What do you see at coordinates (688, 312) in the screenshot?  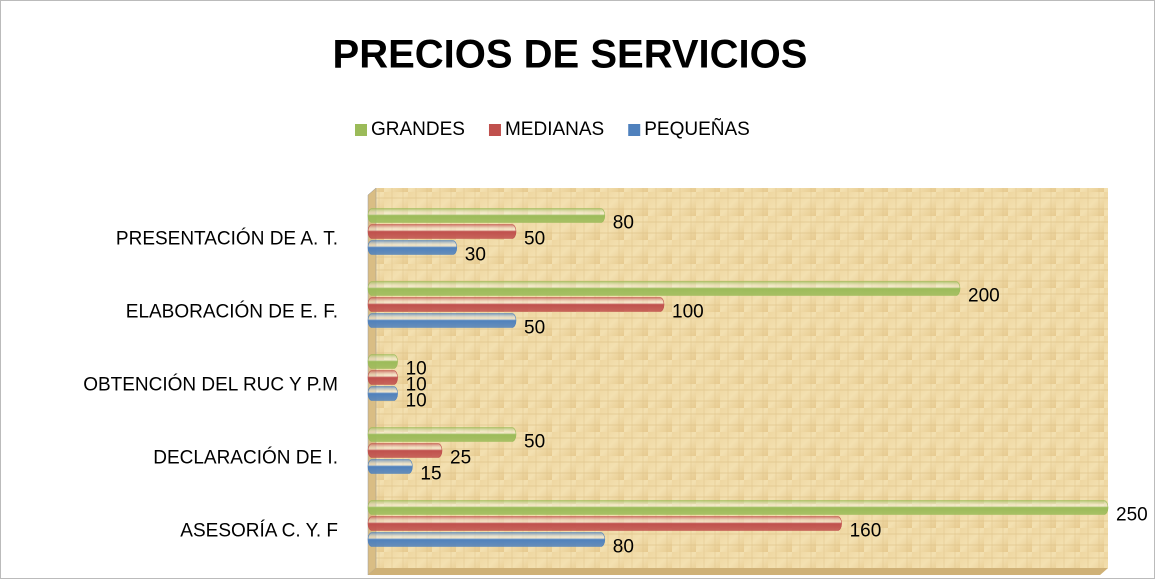 I see `data-label: 100` at bounding box center [688, 312].